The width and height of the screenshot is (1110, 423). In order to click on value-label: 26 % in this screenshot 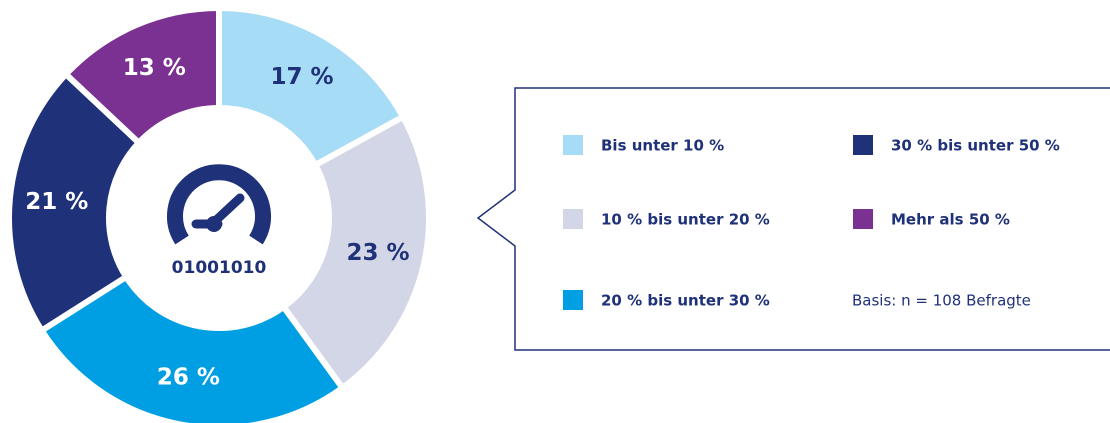, I will do `click(188, 378)`.